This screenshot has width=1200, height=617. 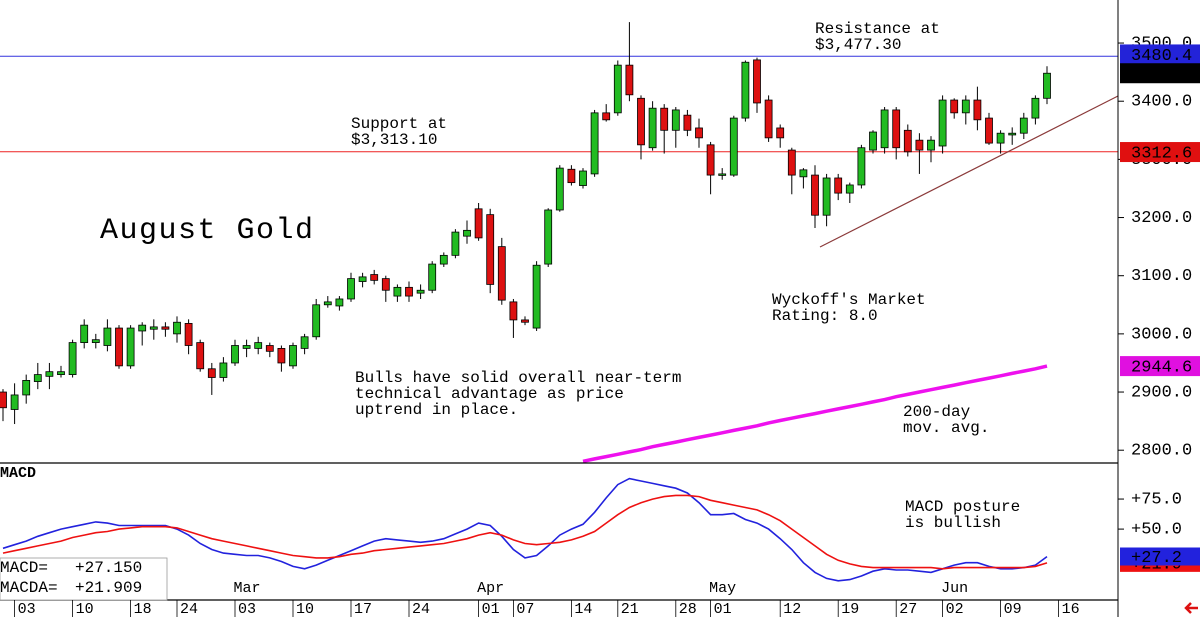 I want to click on ma-label: mov. avg., so click(x=946, y=428).